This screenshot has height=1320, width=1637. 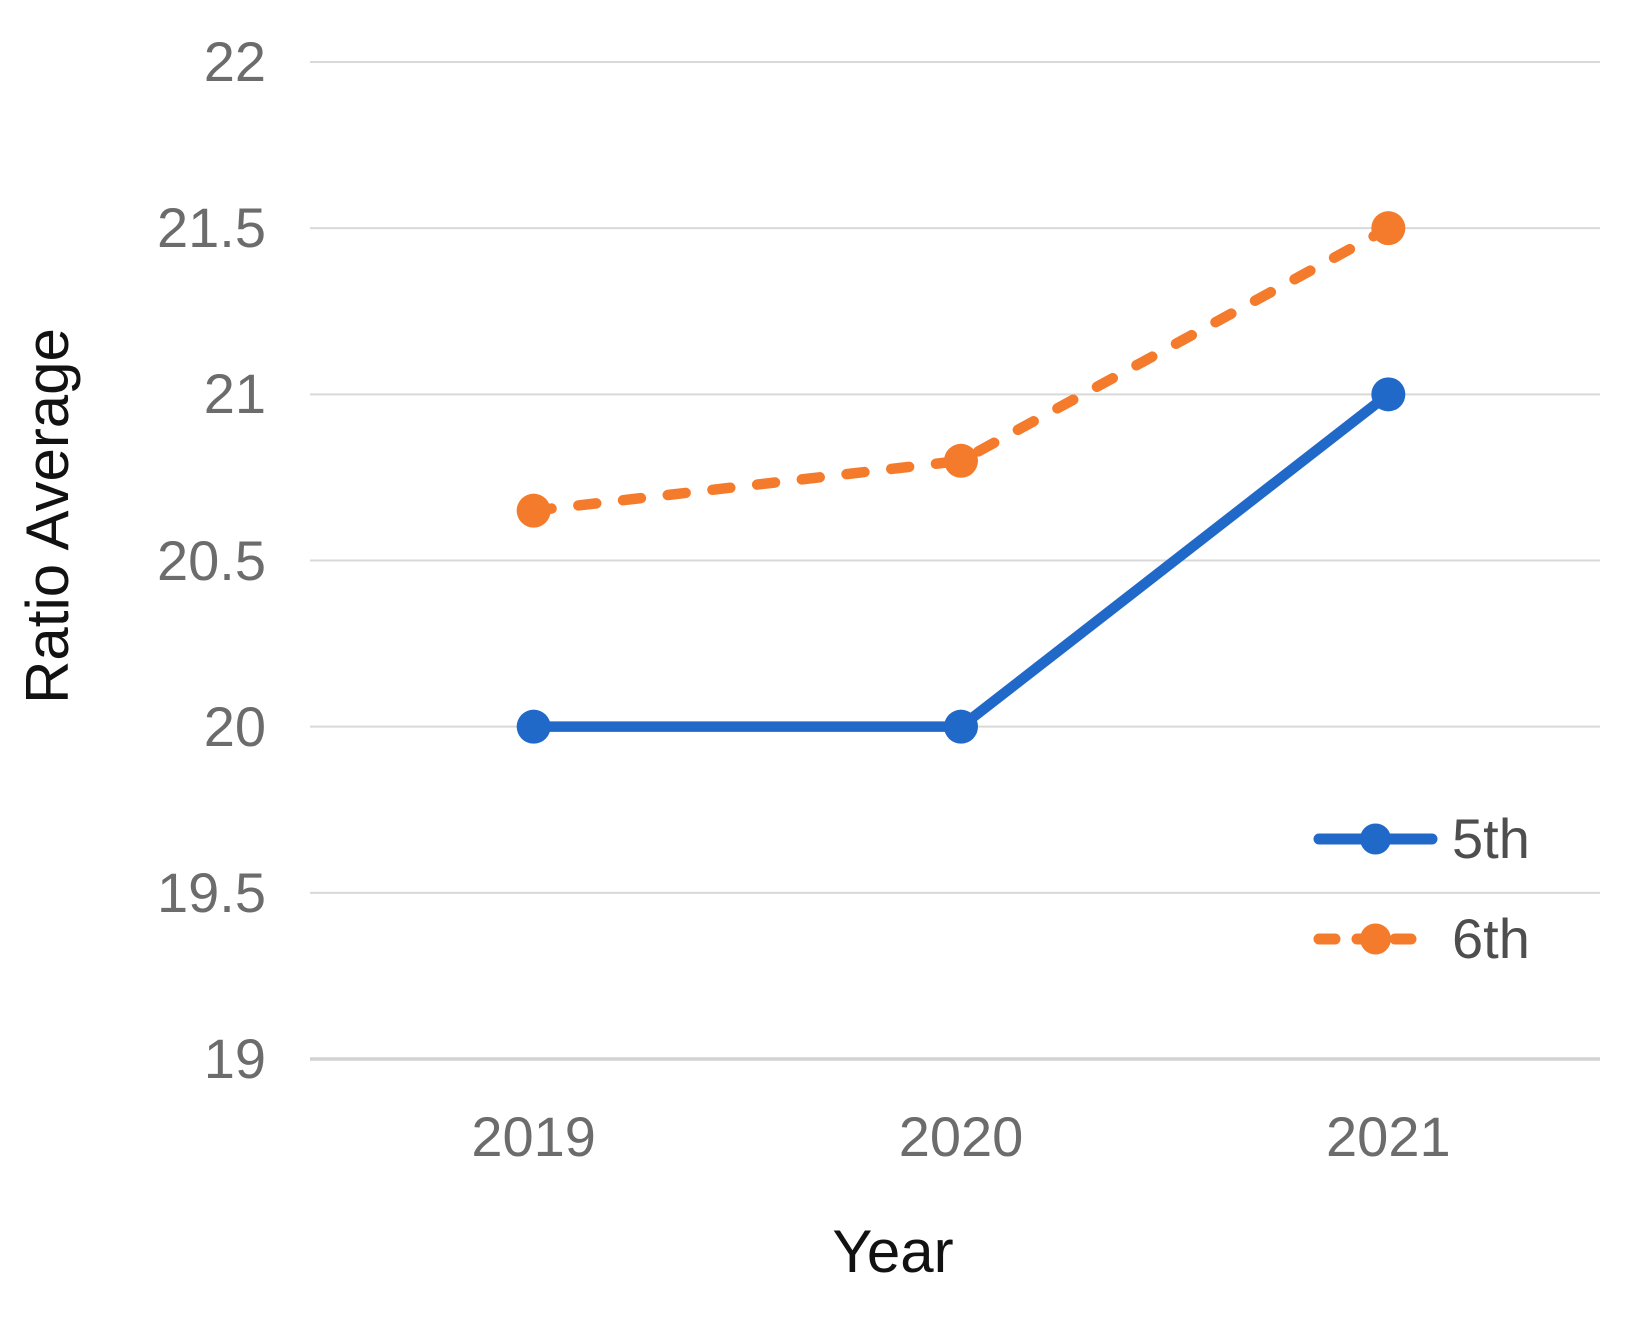 I want to click on x-tick-label-2019: 2019, so click(x=533, y=1136).